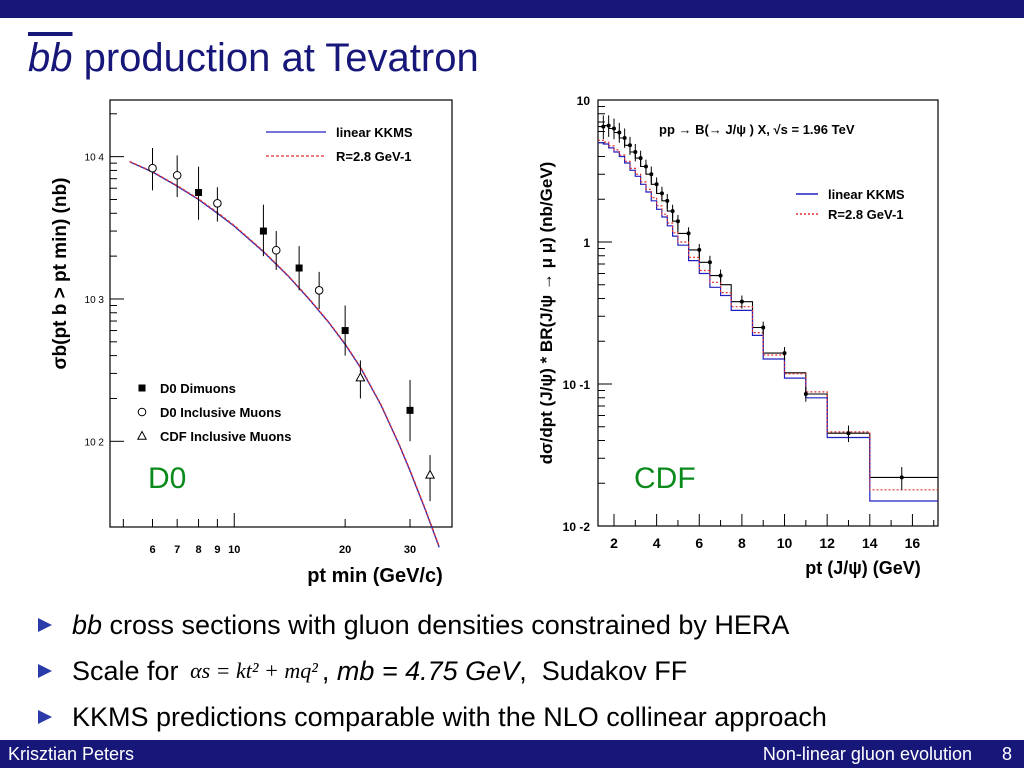 The image size is (1024, 768). Describe the element at coordinates (95, 158) in the screenshot. I see `d0-y-tick-label: 10 4` at that location.